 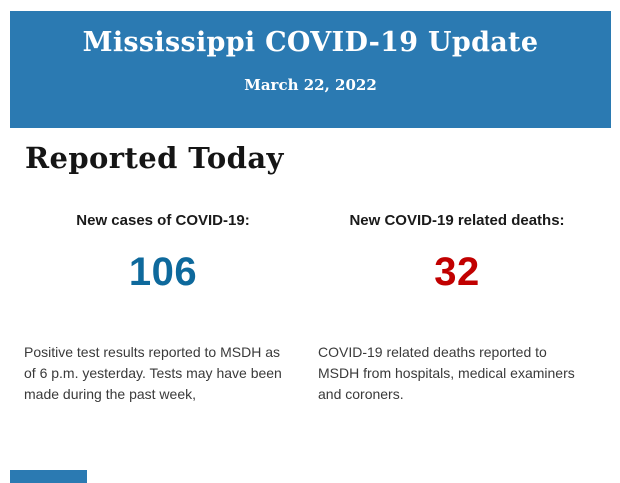 What do you see at coordinates (163, 271) in the screenshot?
I see `cases-value: 106` at bounding box center [163, 271].